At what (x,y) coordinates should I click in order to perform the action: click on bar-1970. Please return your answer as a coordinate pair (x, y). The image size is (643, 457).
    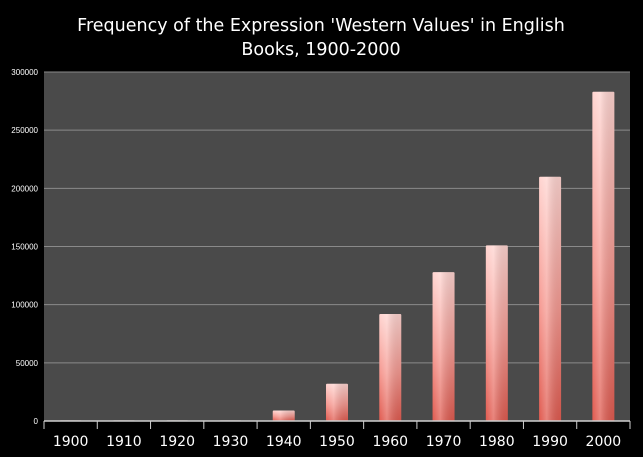
    Looking at the image, I should click on (443, 346).